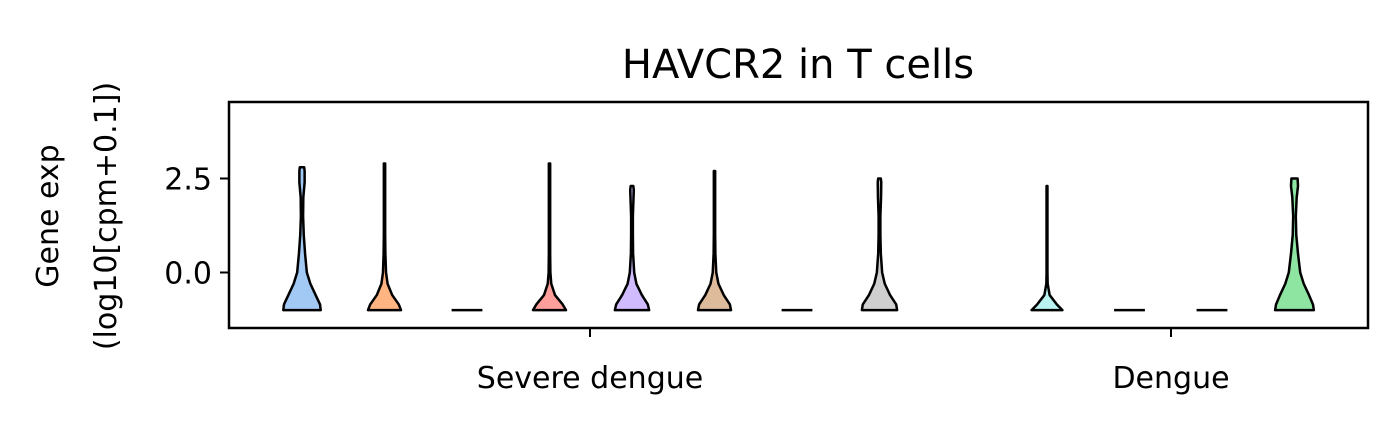 This screenshot has height=432, width=1397. I want to click on y-tick-label-2: 2.5, so click(188, 180).